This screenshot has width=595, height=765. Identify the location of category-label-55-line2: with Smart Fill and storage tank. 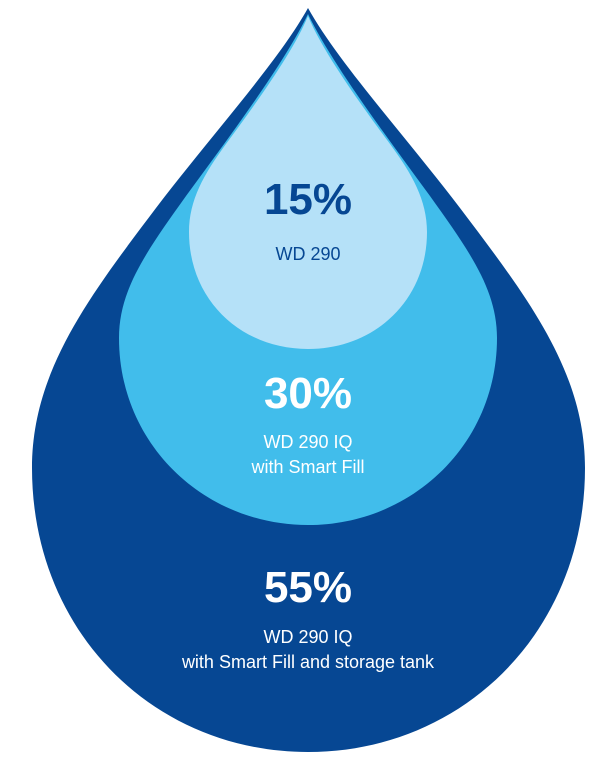
(308, 662).